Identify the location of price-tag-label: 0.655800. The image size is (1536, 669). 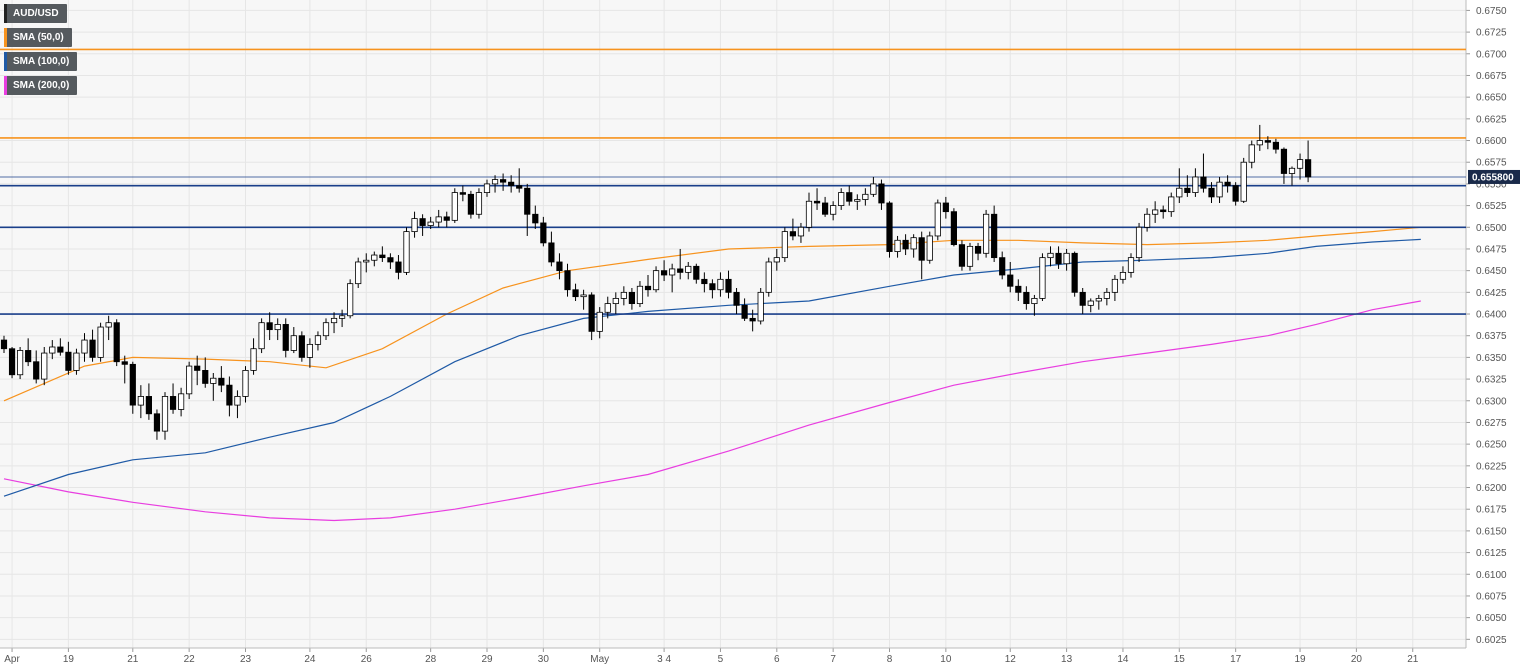
(1493, 177).